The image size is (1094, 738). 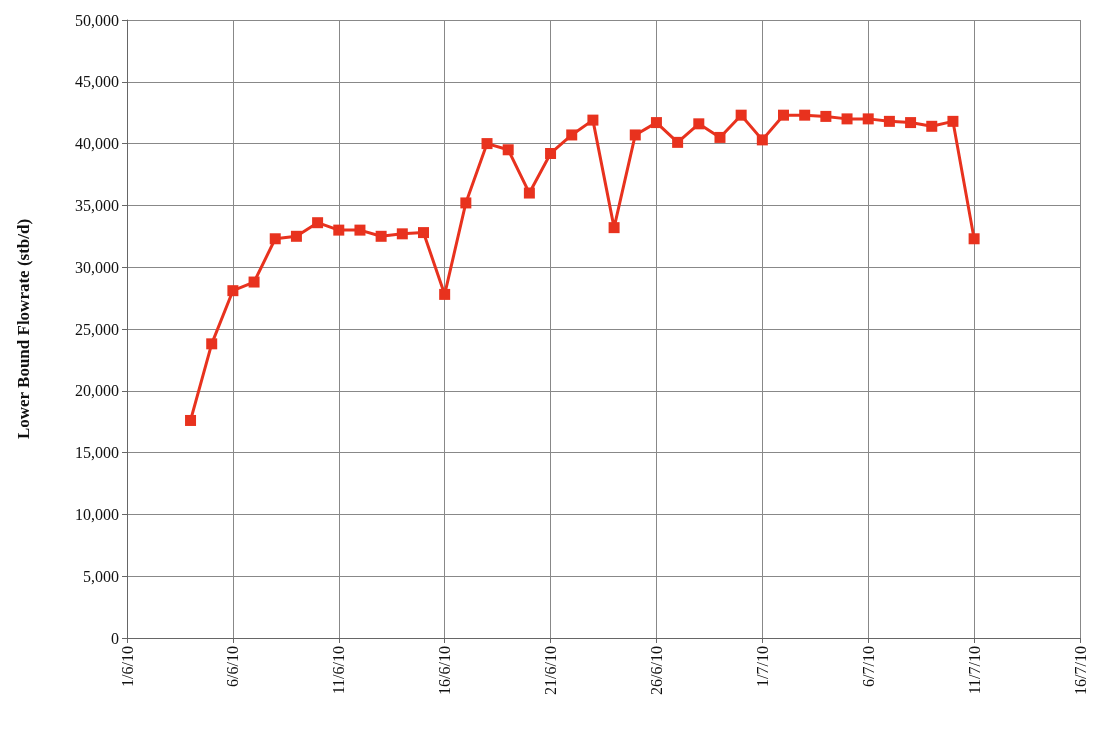 I want to click on y-tick-label: 5,000, so click(x=101, y=576).